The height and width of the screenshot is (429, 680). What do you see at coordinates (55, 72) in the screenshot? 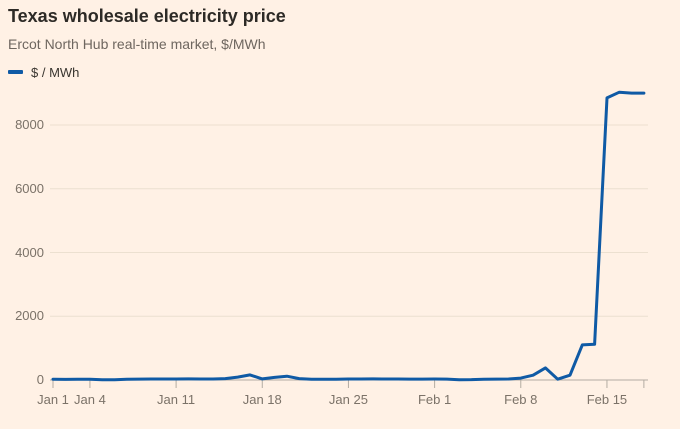
I see `legend-label: $ / MWh` at bounding box center [55, 72].